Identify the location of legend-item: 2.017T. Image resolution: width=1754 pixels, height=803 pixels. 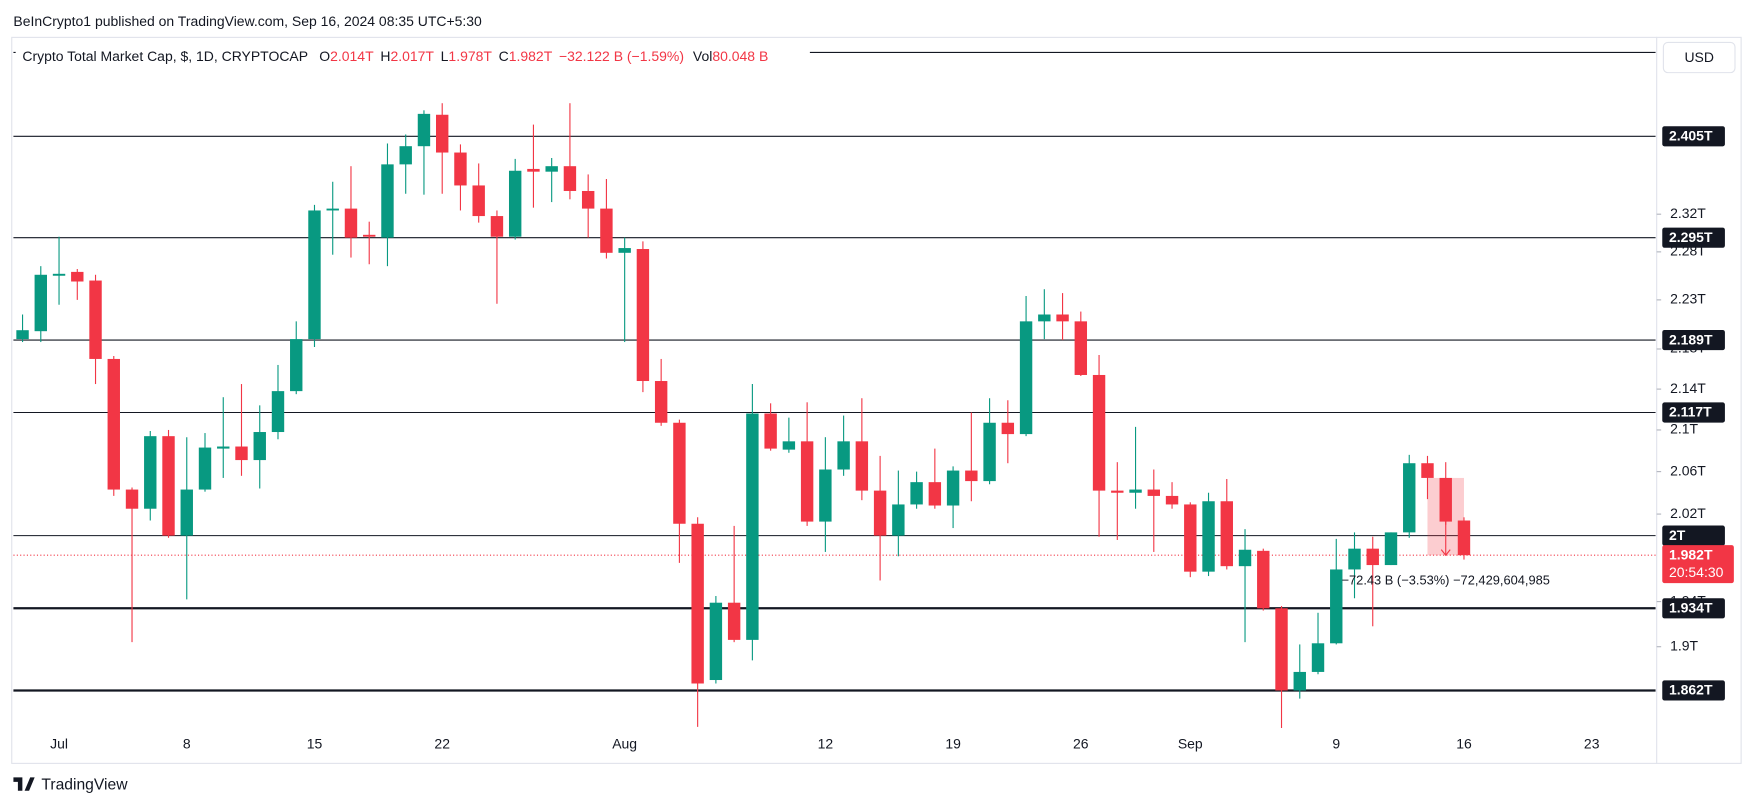
(412, 56).